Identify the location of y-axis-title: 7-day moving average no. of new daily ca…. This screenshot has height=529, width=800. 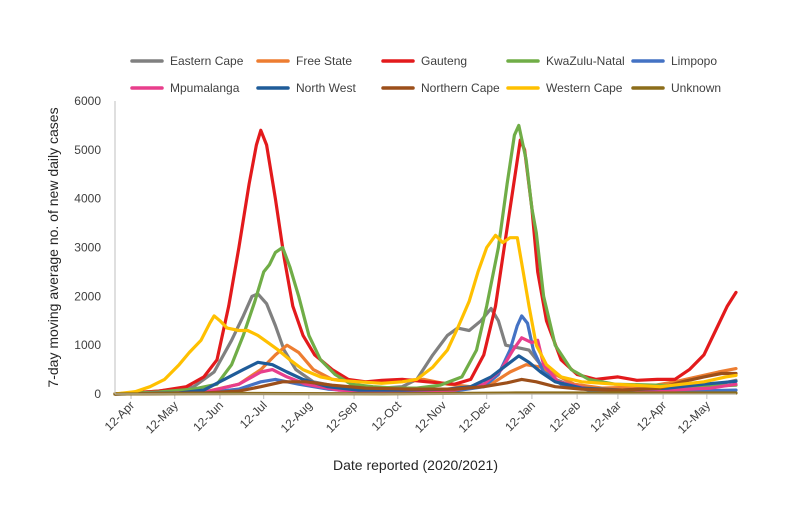
(53, 247).